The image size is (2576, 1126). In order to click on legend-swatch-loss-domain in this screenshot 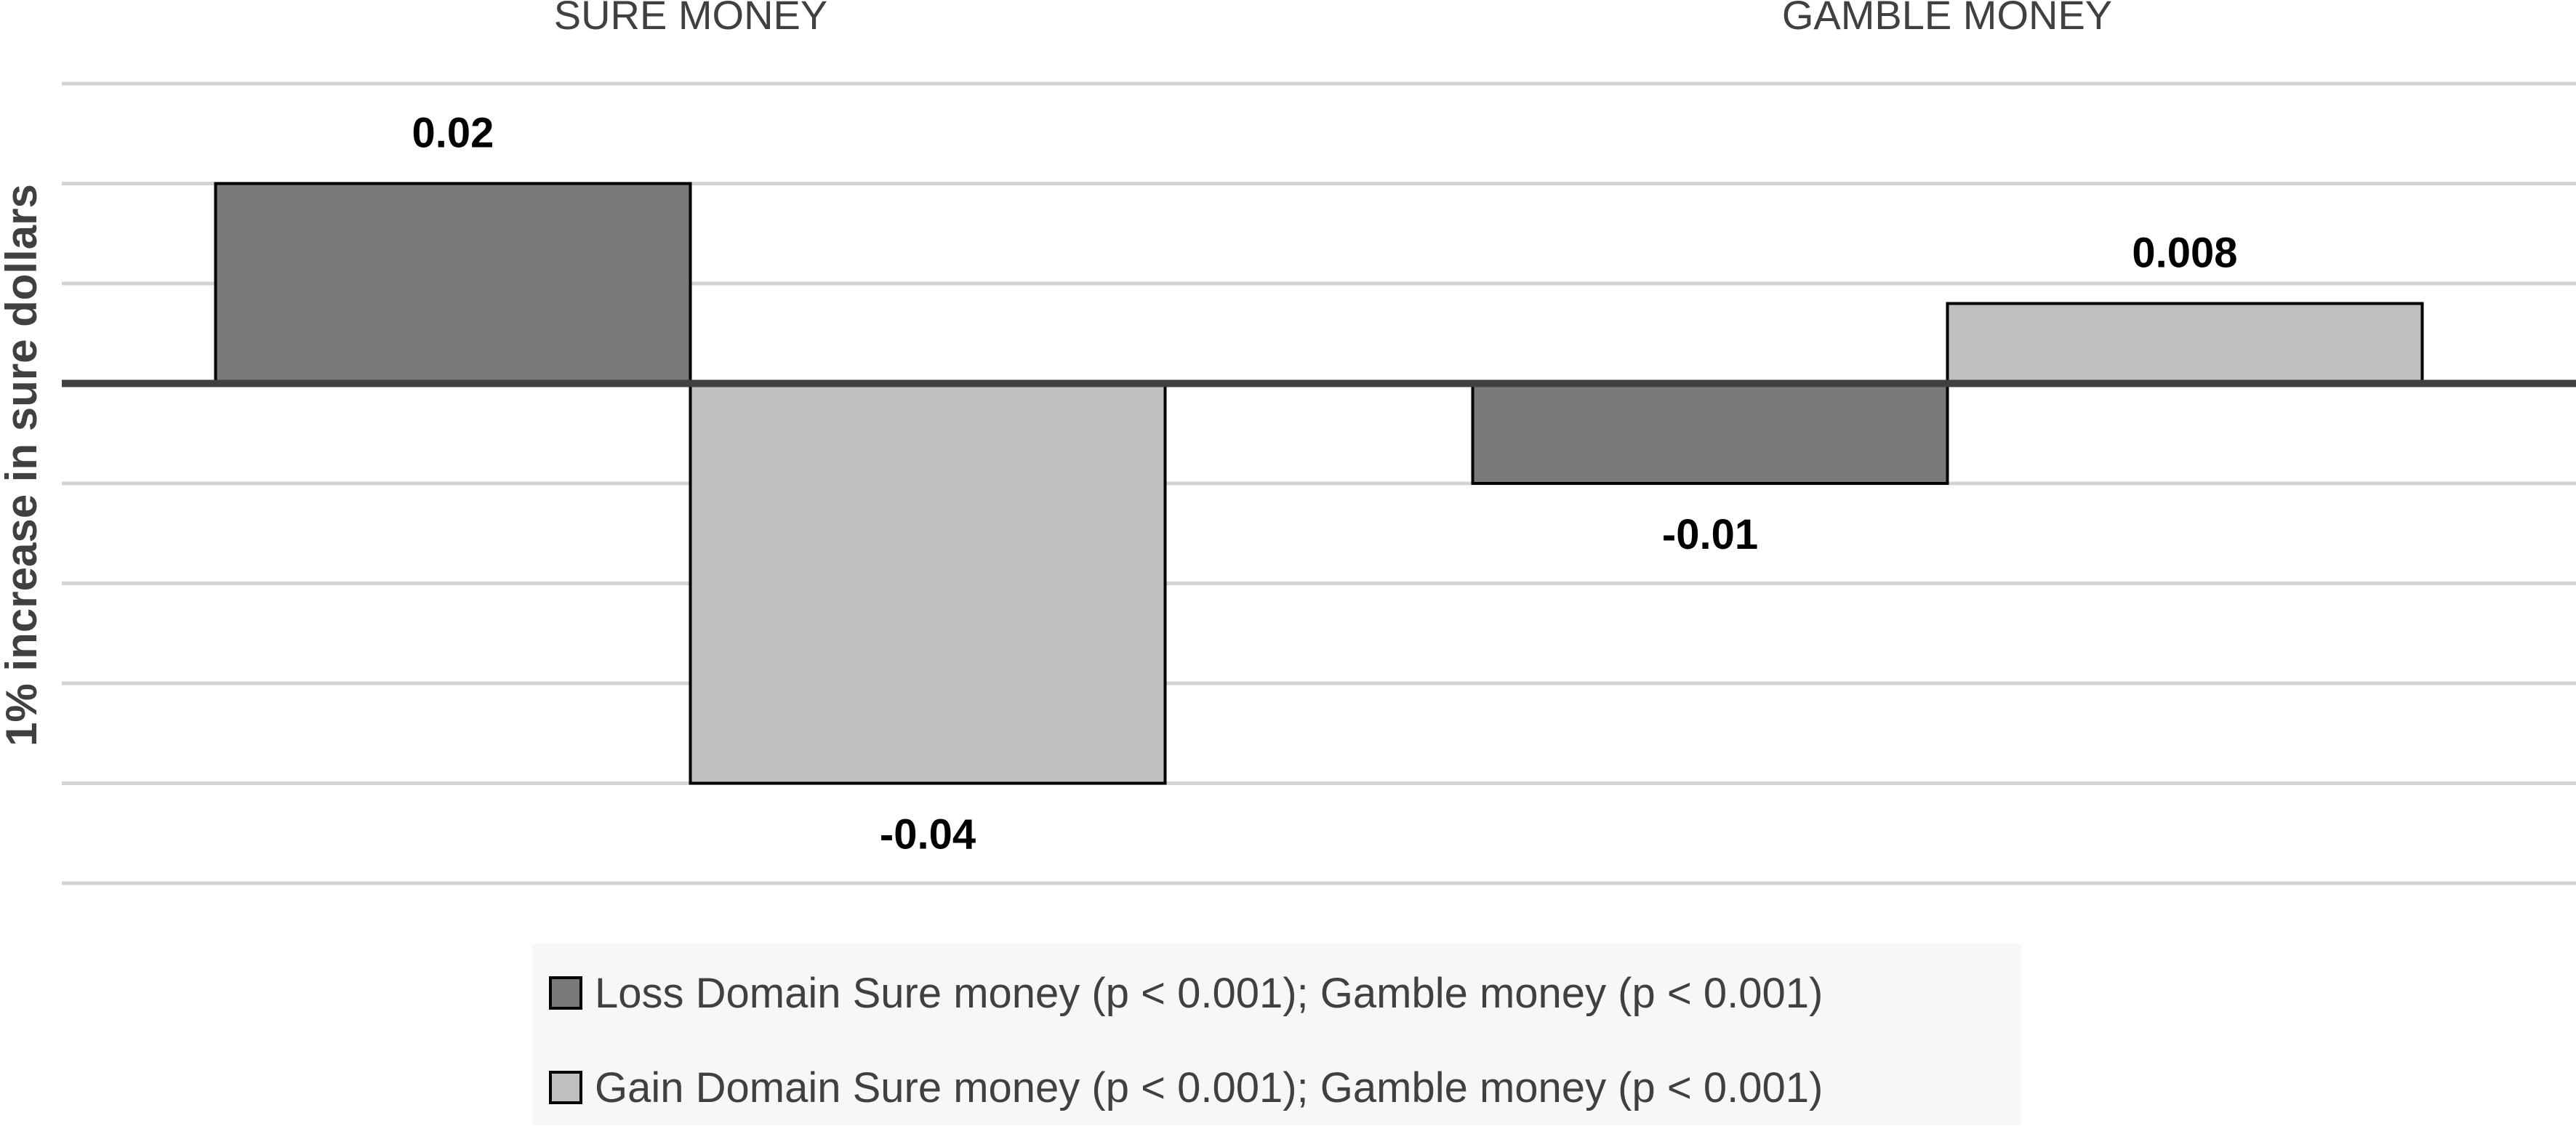, I will do `click(565, 993)`.